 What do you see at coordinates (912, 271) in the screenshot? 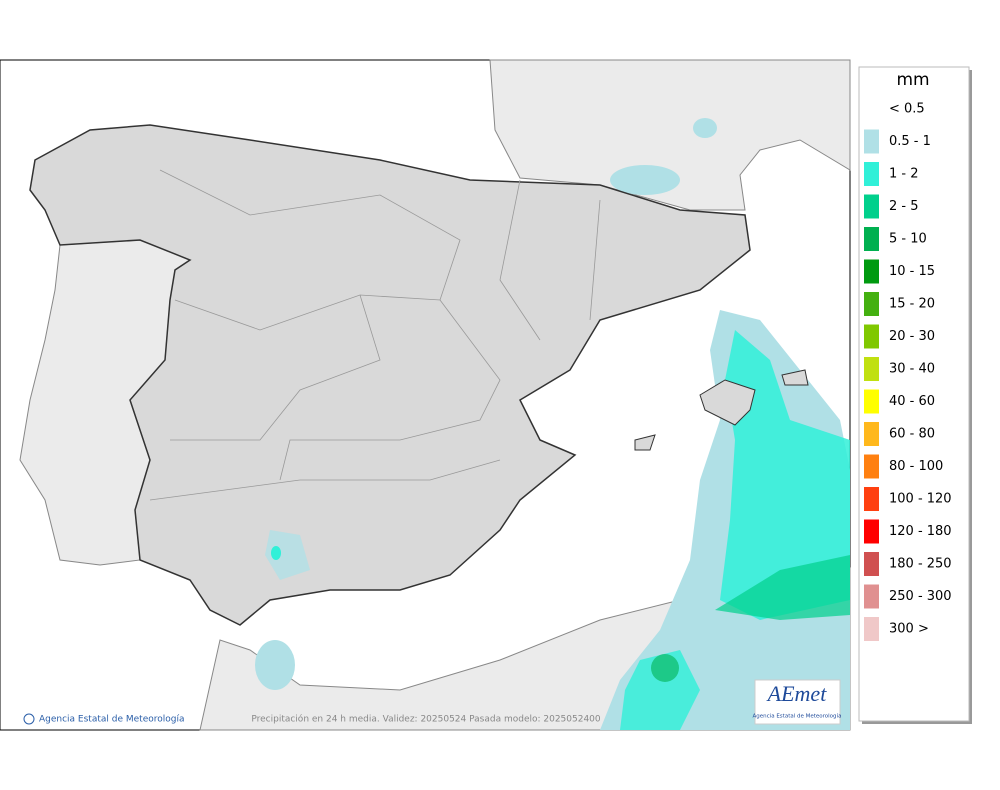
I see `legend-label: 10 - 15` at bounding box center [912, 271].